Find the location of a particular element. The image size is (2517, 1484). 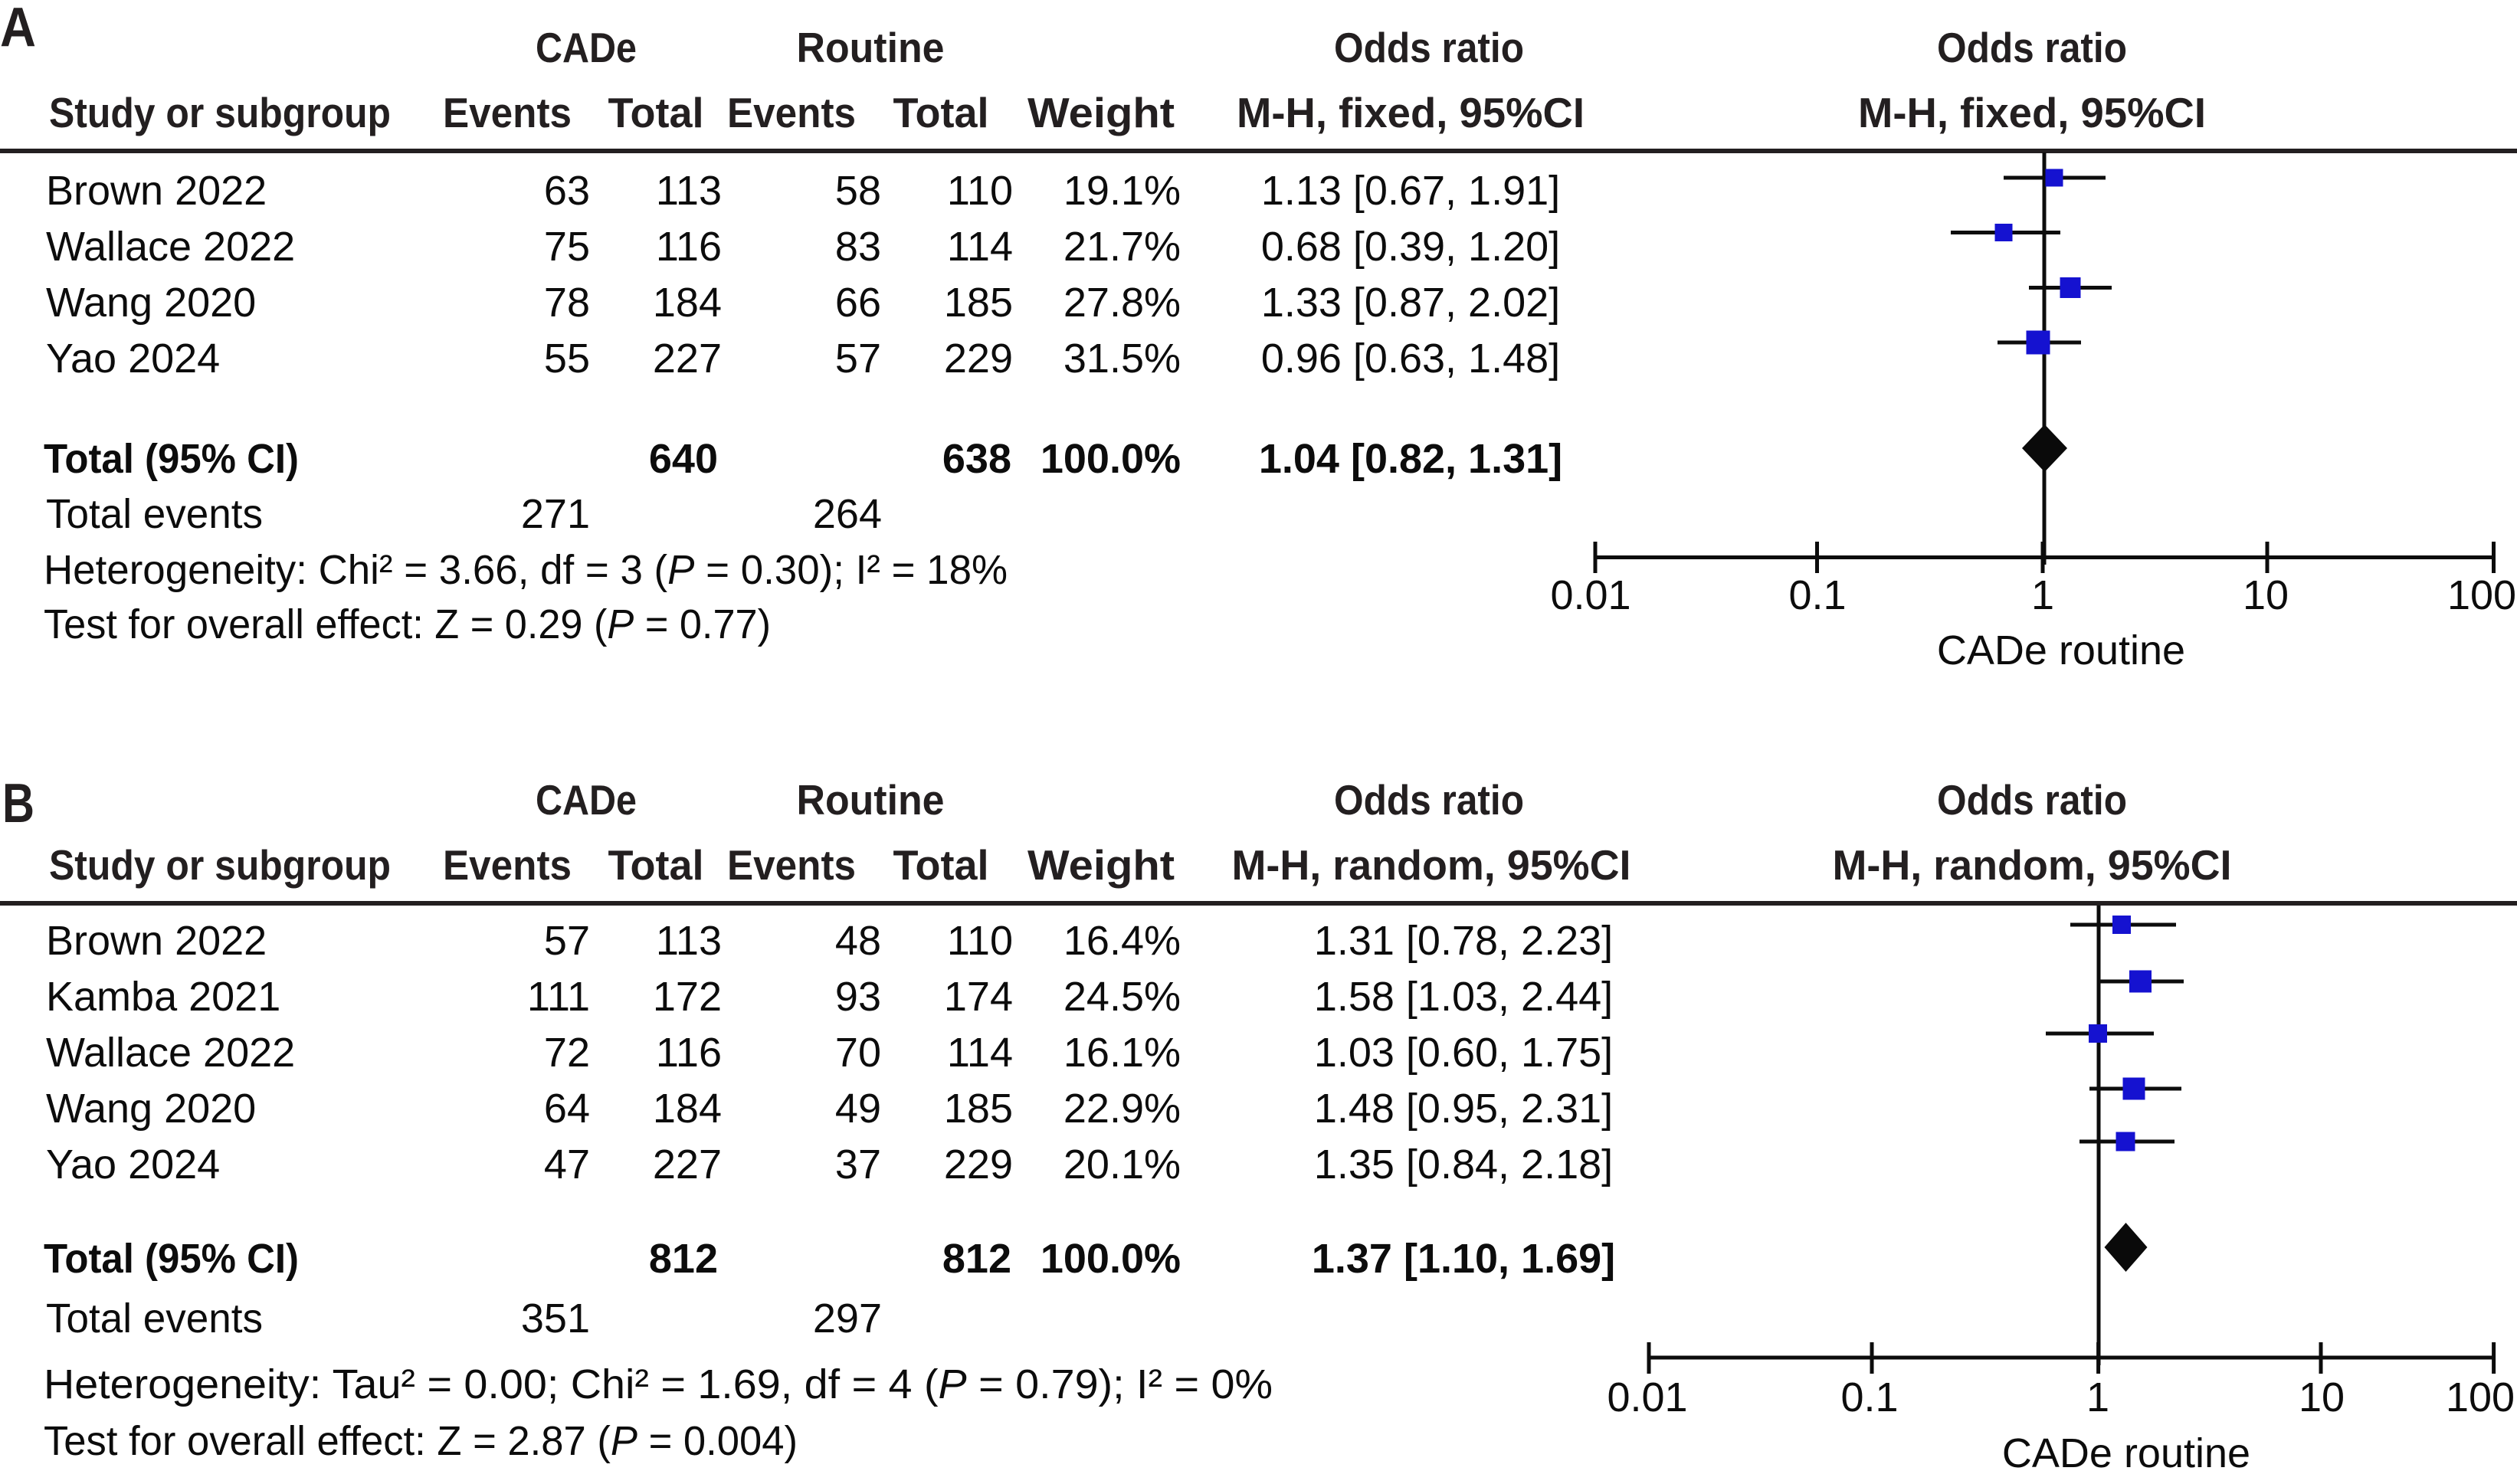

svg-text: 0.01 is located at coordinates (1647, 1397).